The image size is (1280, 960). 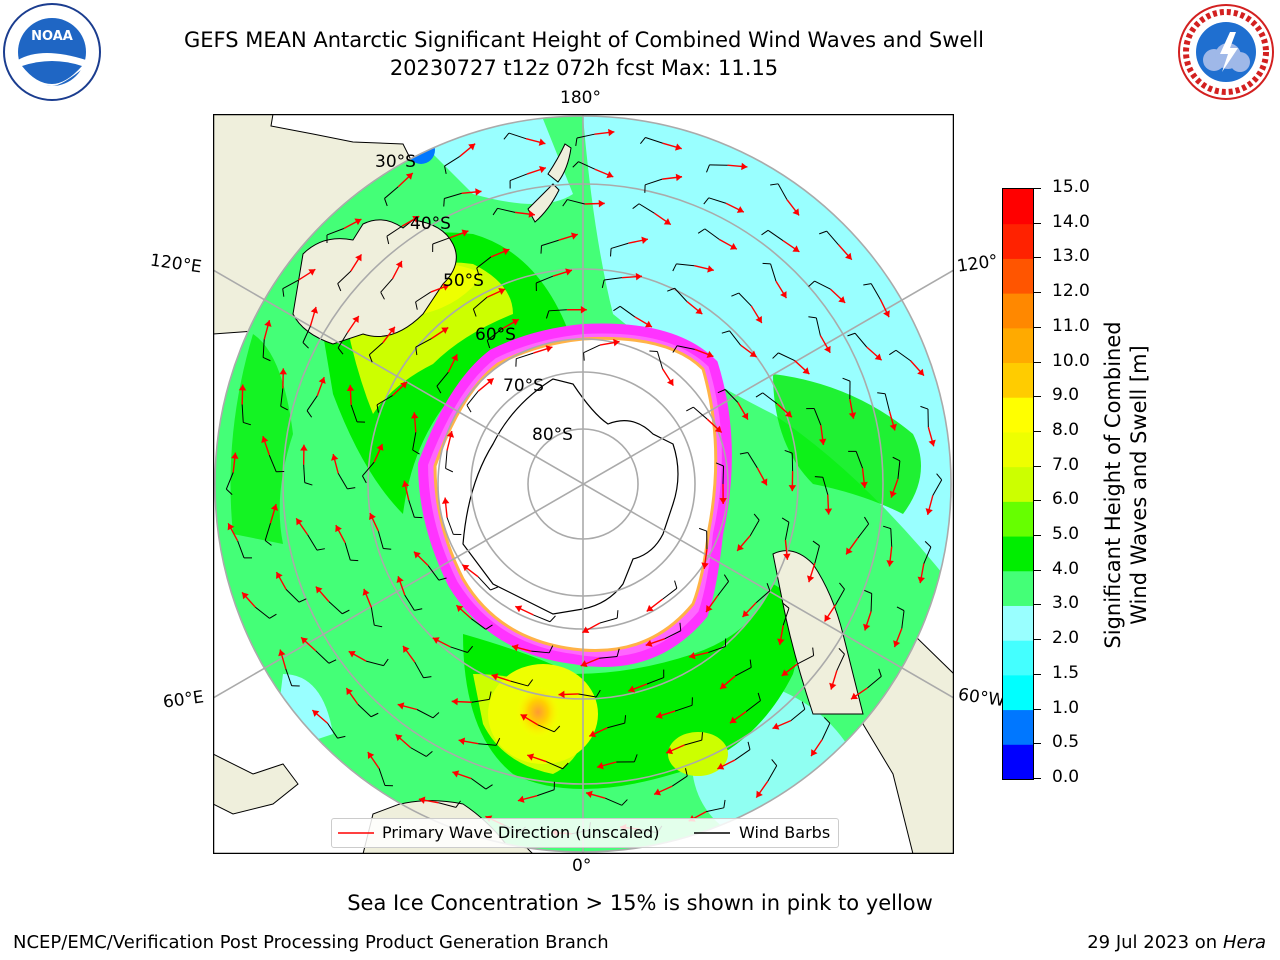 I want to click on colorbar-svg, so click(x=1018, y=484).